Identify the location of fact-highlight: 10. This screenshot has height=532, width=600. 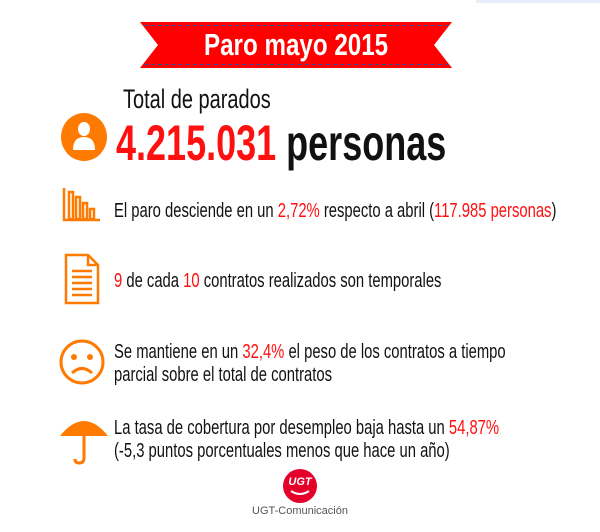
(191, 281).